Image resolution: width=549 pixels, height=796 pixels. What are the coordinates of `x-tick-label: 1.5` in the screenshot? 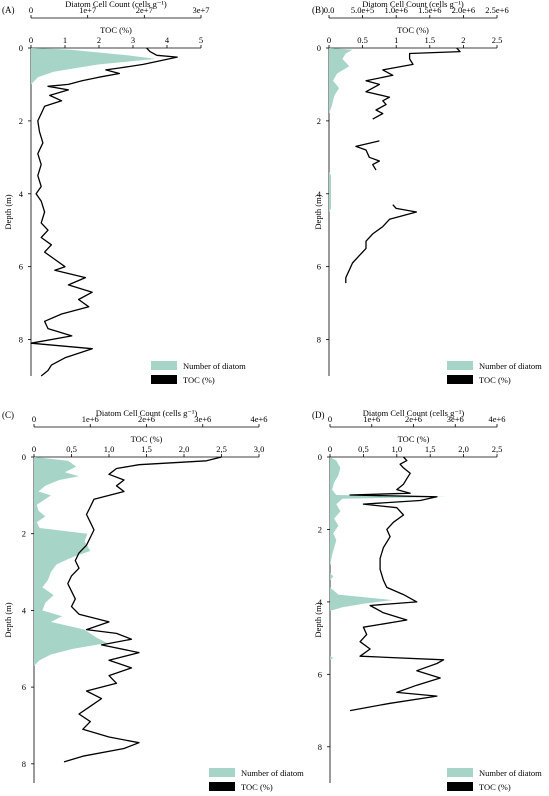 It's located at (429, 40).